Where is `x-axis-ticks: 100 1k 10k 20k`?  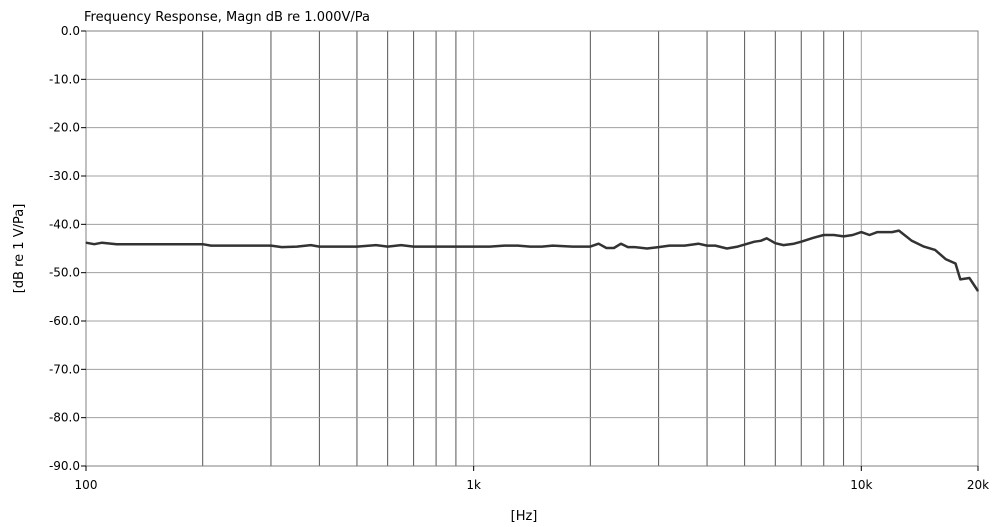
x-axis-ticks: 100 1k 10k 20k is located at coordinates (532, 479).